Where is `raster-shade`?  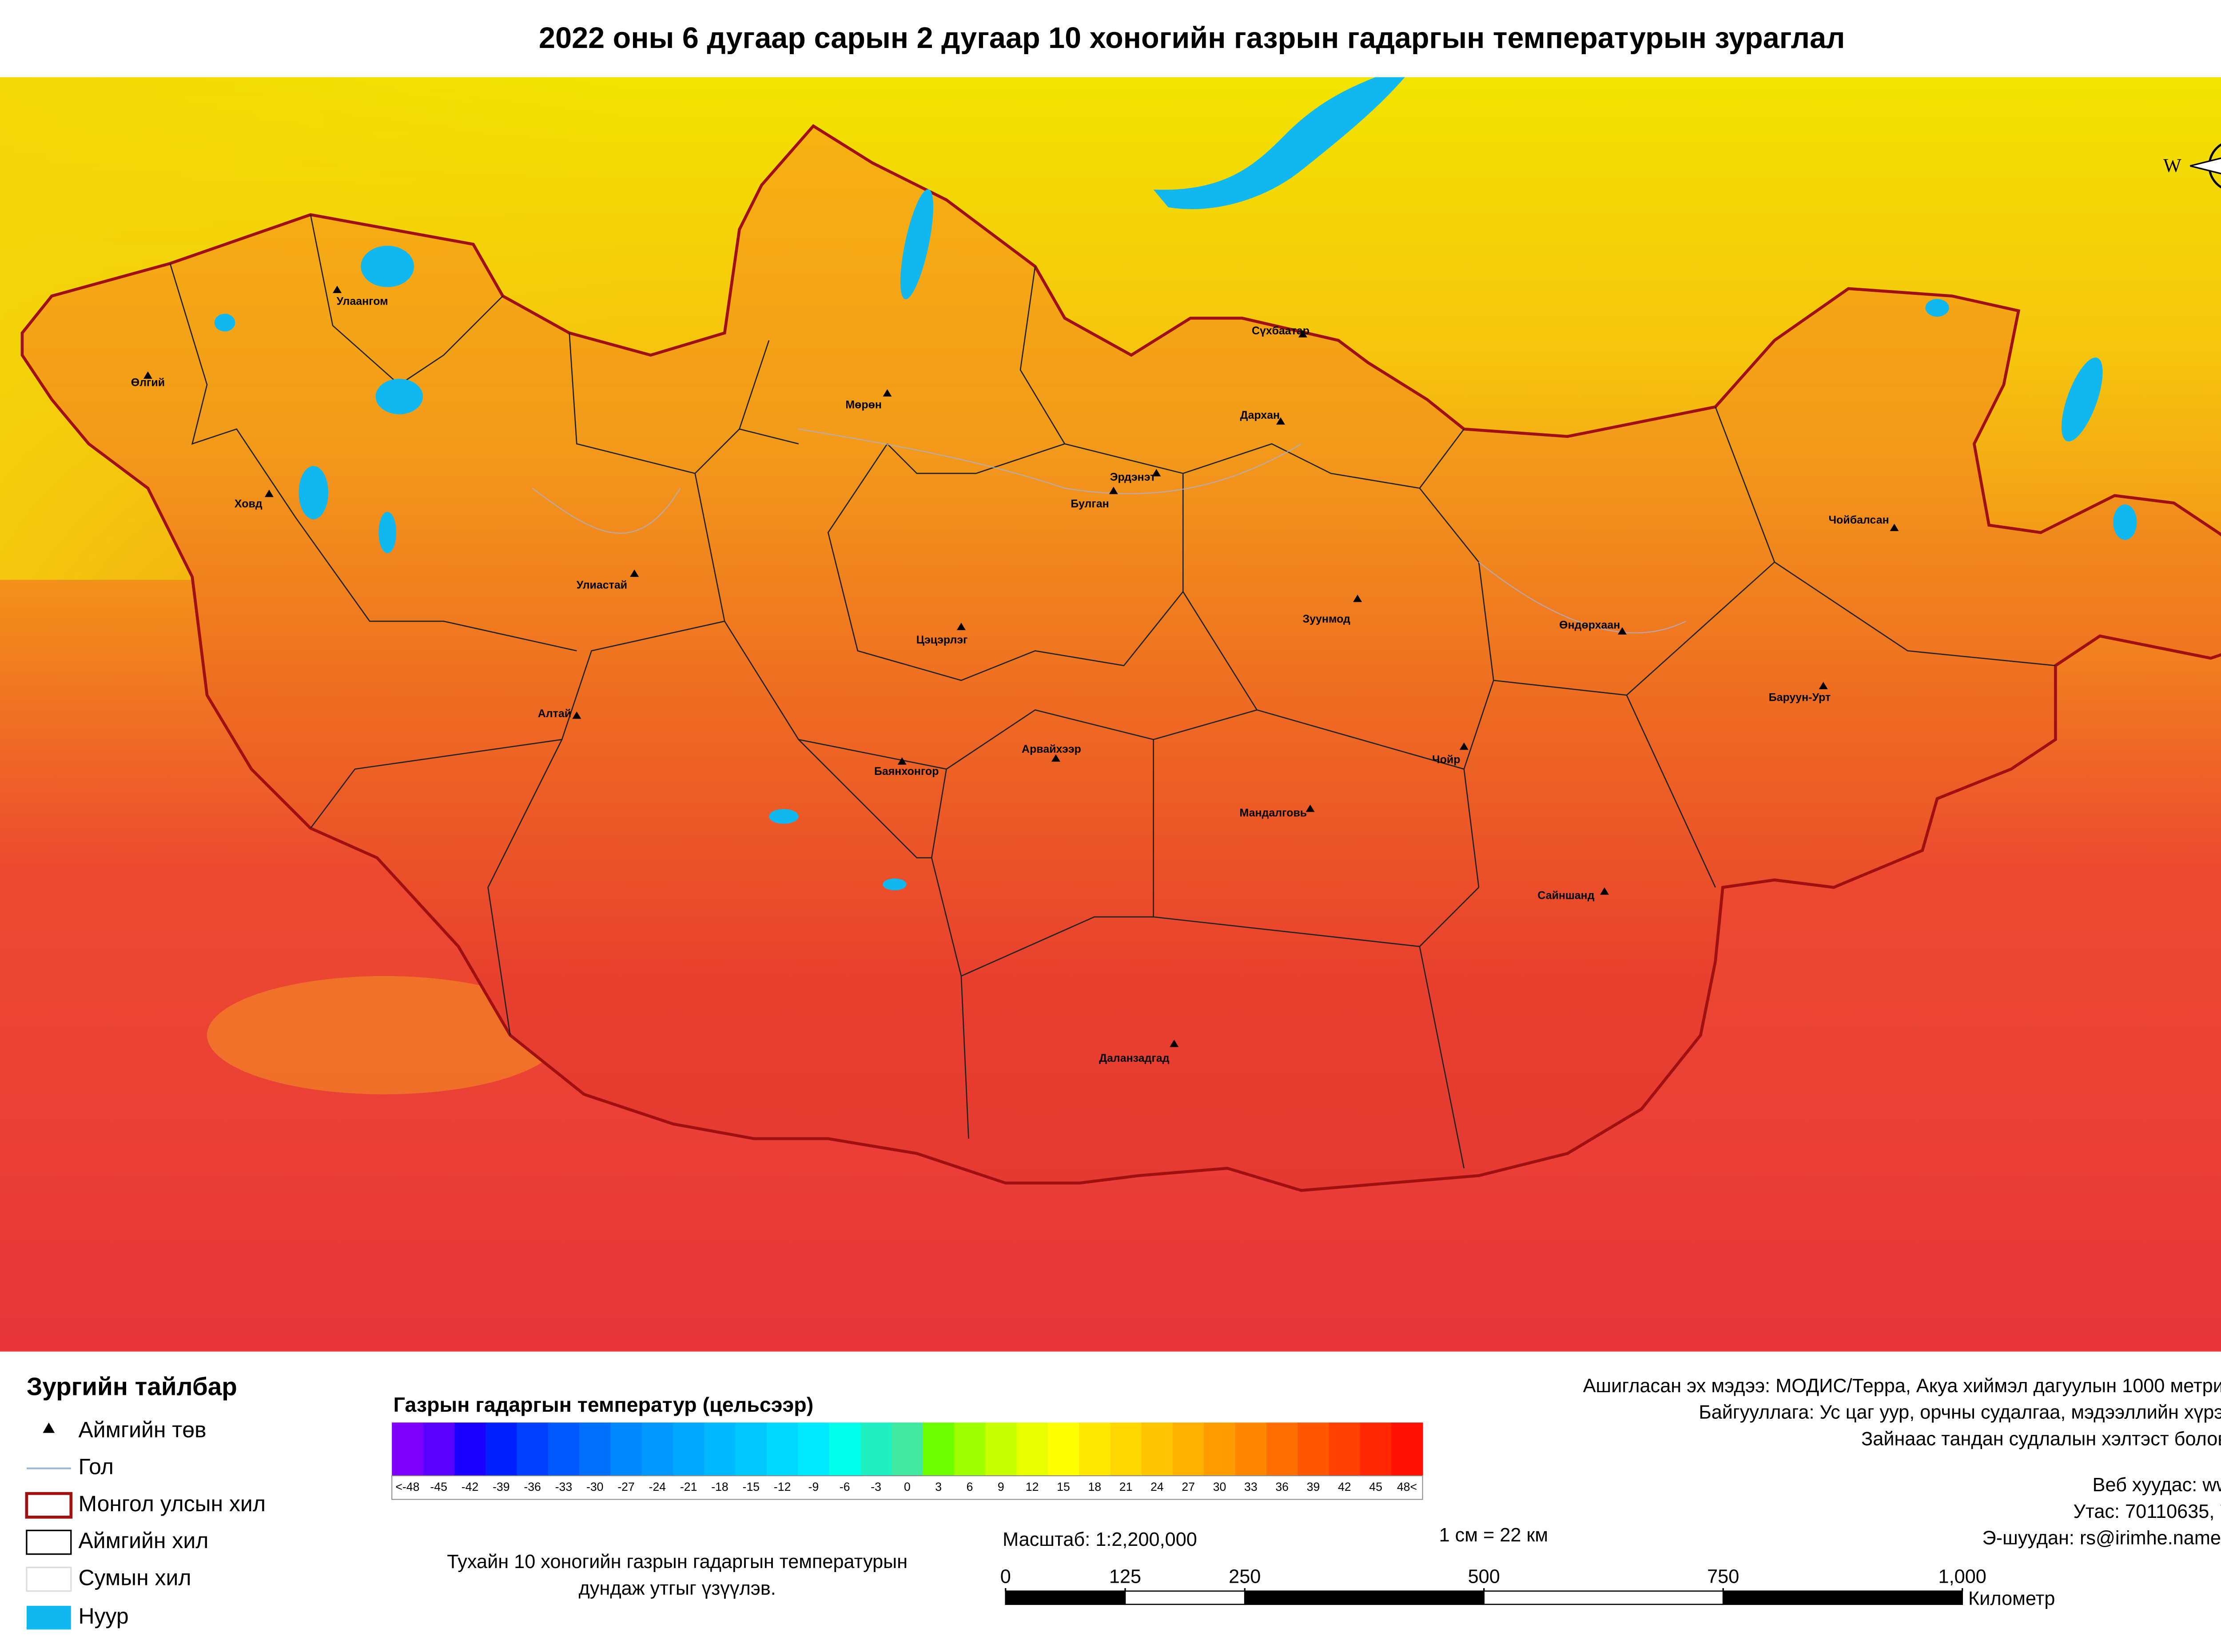 raster-shade is located at coordinates (384, 1035).